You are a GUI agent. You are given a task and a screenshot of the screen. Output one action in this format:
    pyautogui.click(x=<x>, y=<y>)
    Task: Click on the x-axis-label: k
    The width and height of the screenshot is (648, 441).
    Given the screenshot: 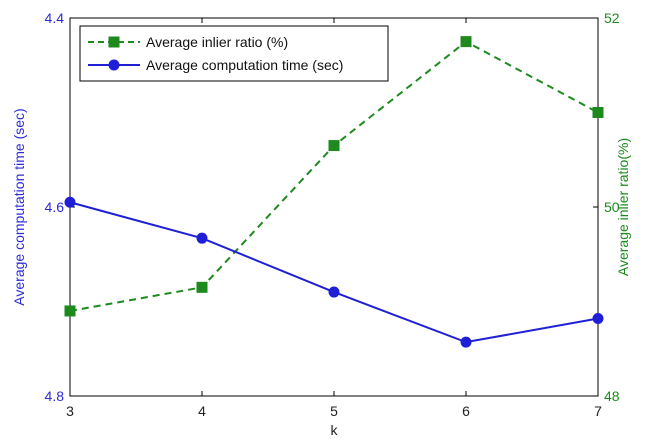 What is the action you would take?
    pyautogui.click(x=335, y=430)
    